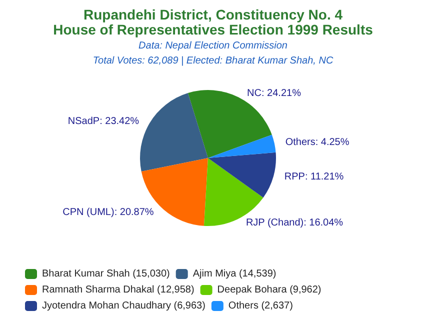  Describe the element at coordinates (106, 274) in the screenshot. I see `legend-label: Bharat Kumar Shah (15,030)` at that location.